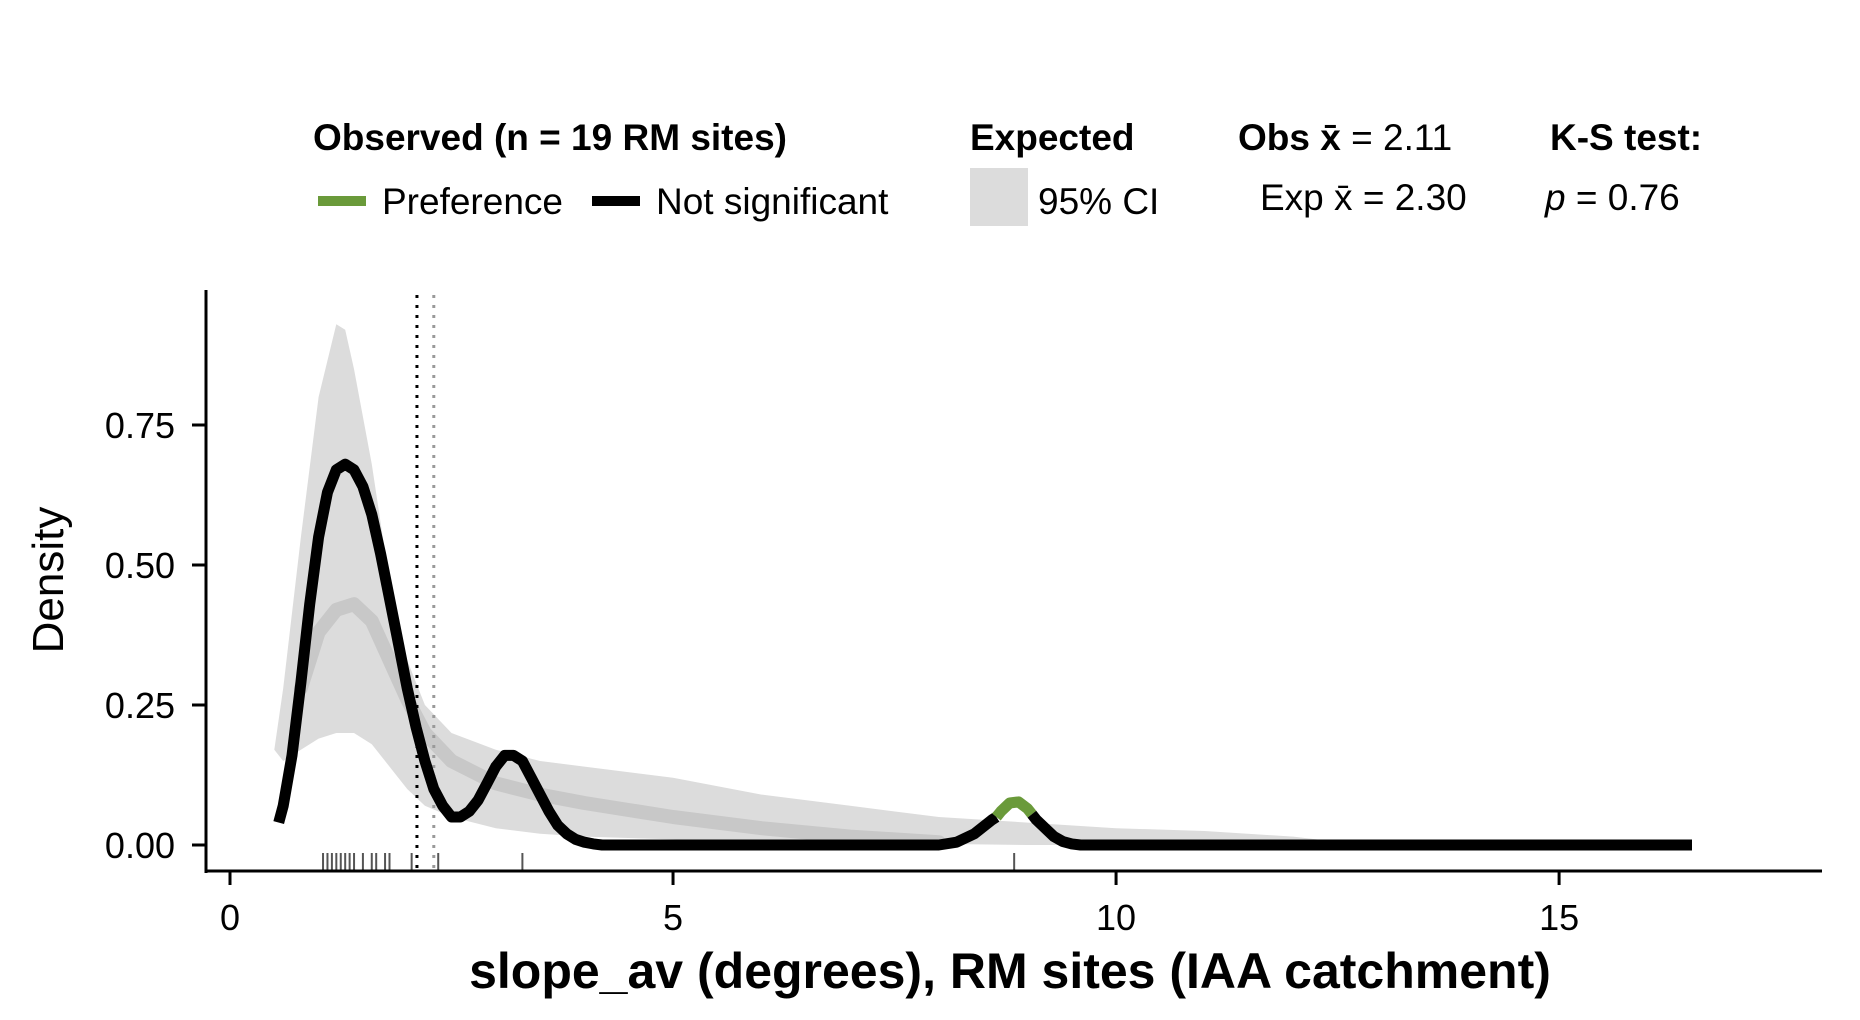  Describe the element at coordinates (616, 201) in the screenshot. I see `legend-not-significant-swatch` at that location.